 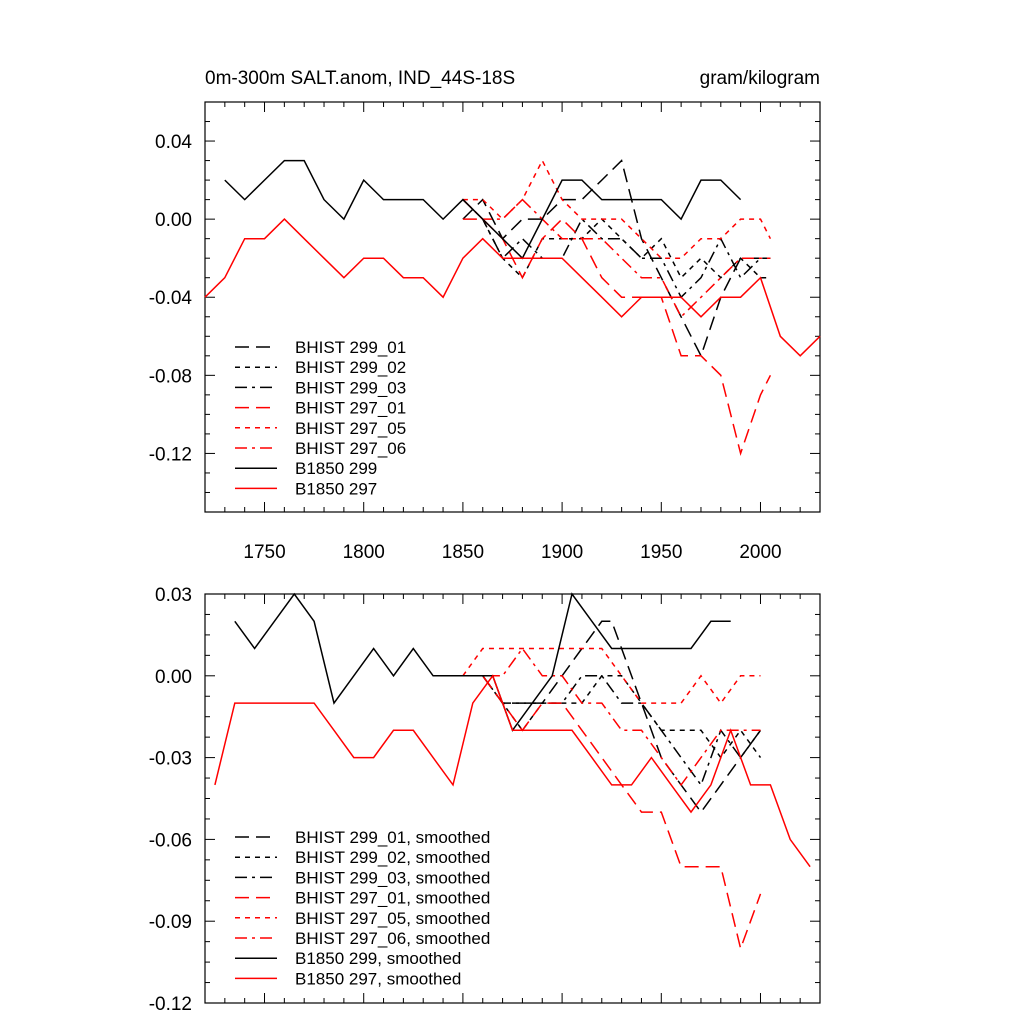 What do you see at coordinates (170, 454) in the screenshot?
I see `chart0-y-tick-label: -0.12` at bounding box center [170, 454].